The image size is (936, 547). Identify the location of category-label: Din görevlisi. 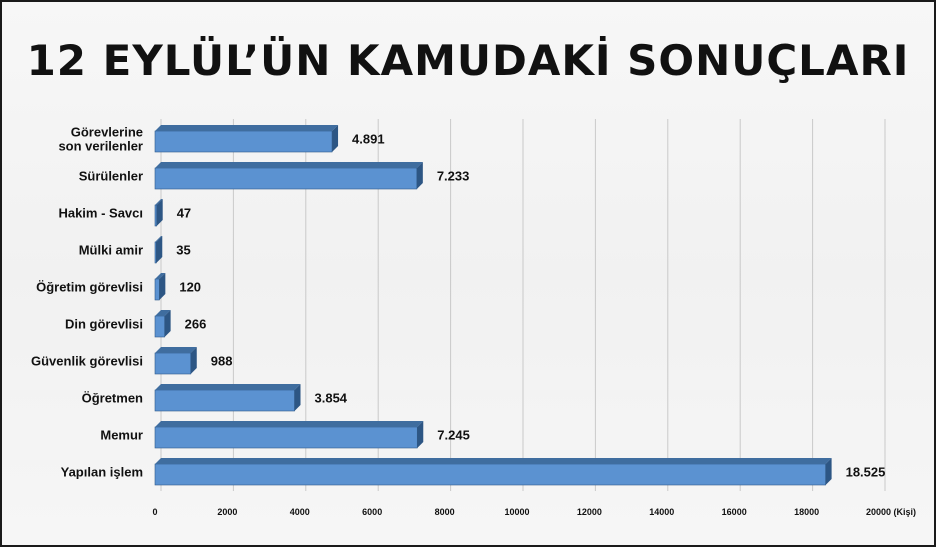
(104, 324).